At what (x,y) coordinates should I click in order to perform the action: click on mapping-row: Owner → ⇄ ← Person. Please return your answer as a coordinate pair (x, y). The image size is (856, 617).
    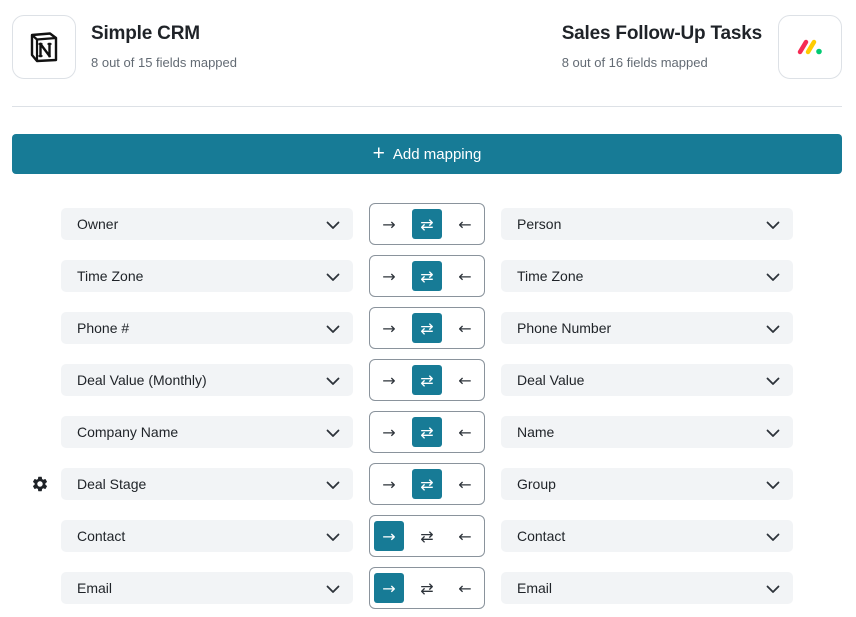
    Looking at the image, I should click on (428, 224).